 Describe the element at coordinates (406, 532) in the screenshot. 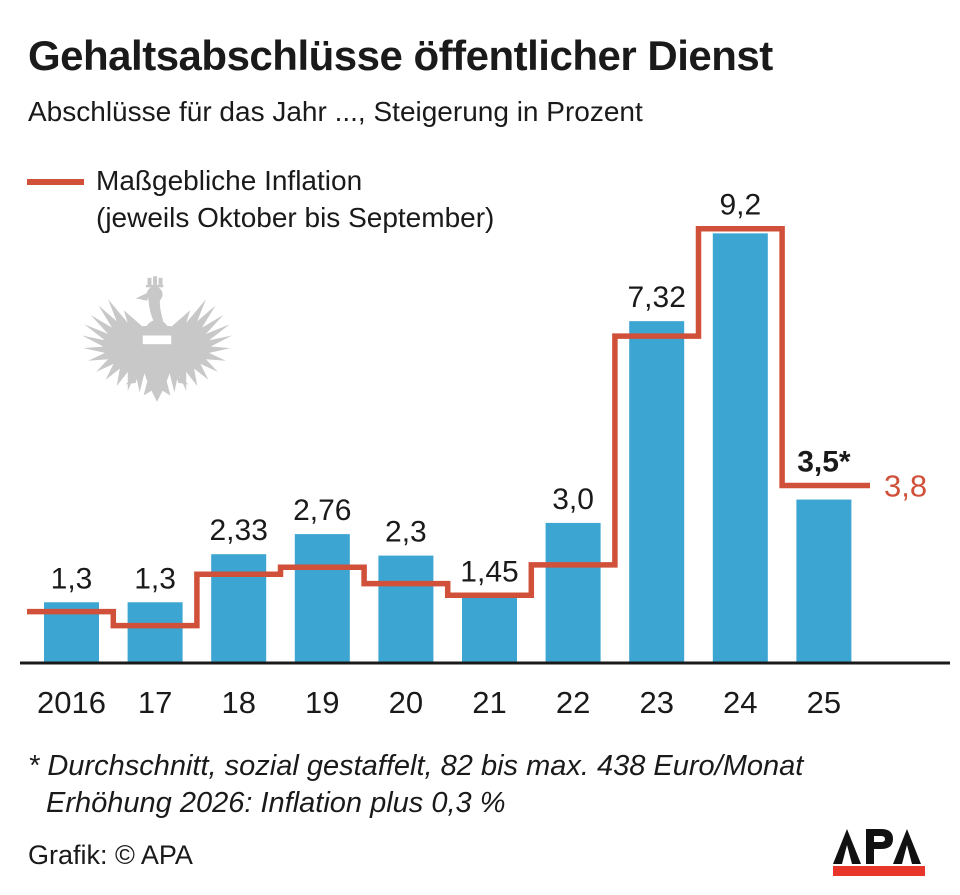

I see `bar-value-label-20: 2,3` at that location.